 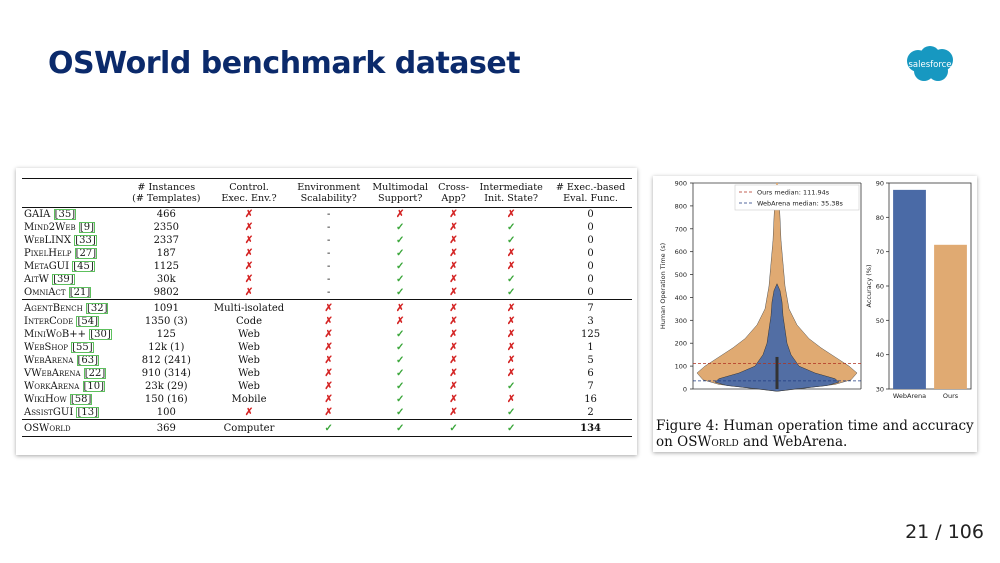 What do you see at coordinates (329, 321) in the screenshot?
I see `cell-scal: ✗` at bounding box center [329, 321].